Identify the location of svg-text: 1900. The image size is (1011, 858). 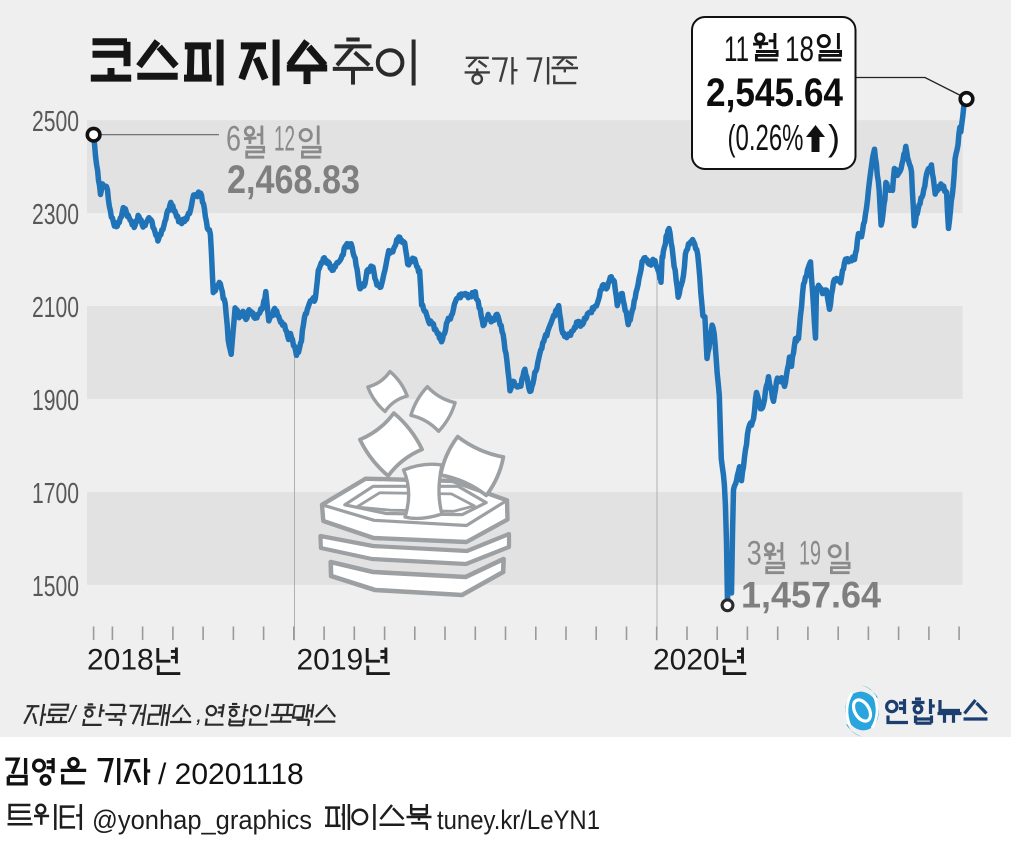
(55, 401).